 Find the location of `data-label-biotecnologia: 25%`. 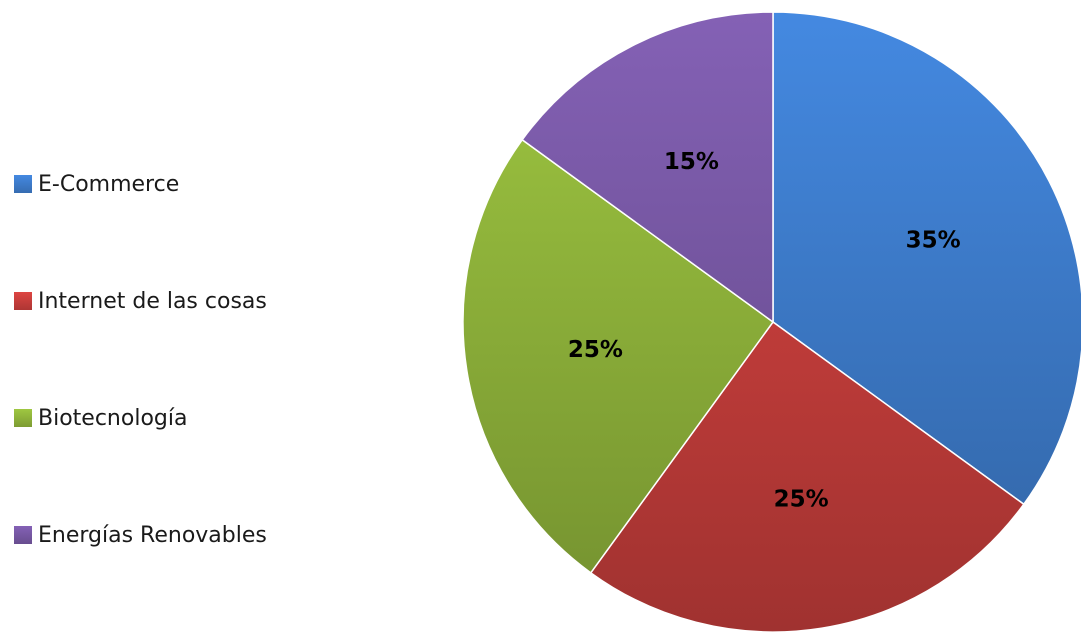

data-label-biotecnologia: 25% is located at coordinates (595, 350).